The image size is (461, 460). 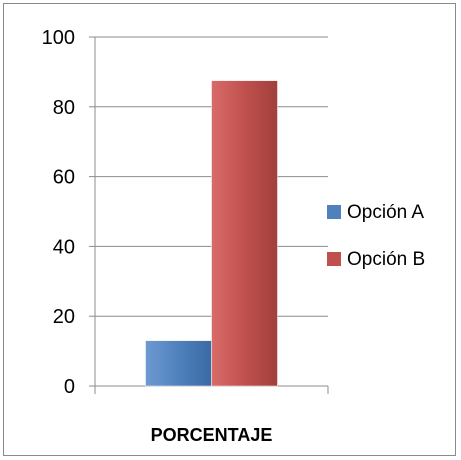 I want to click on y-tick-label: 60, so click(x=64, y=178).